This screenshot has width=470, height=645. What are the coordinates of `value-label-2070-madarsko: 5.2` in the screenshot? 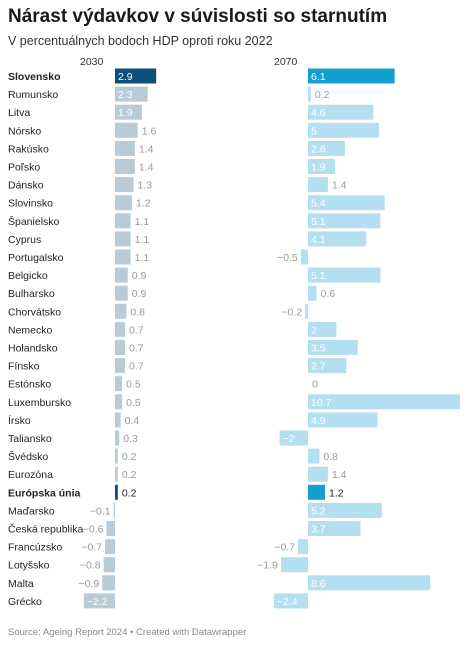 It's located at (318, 511).